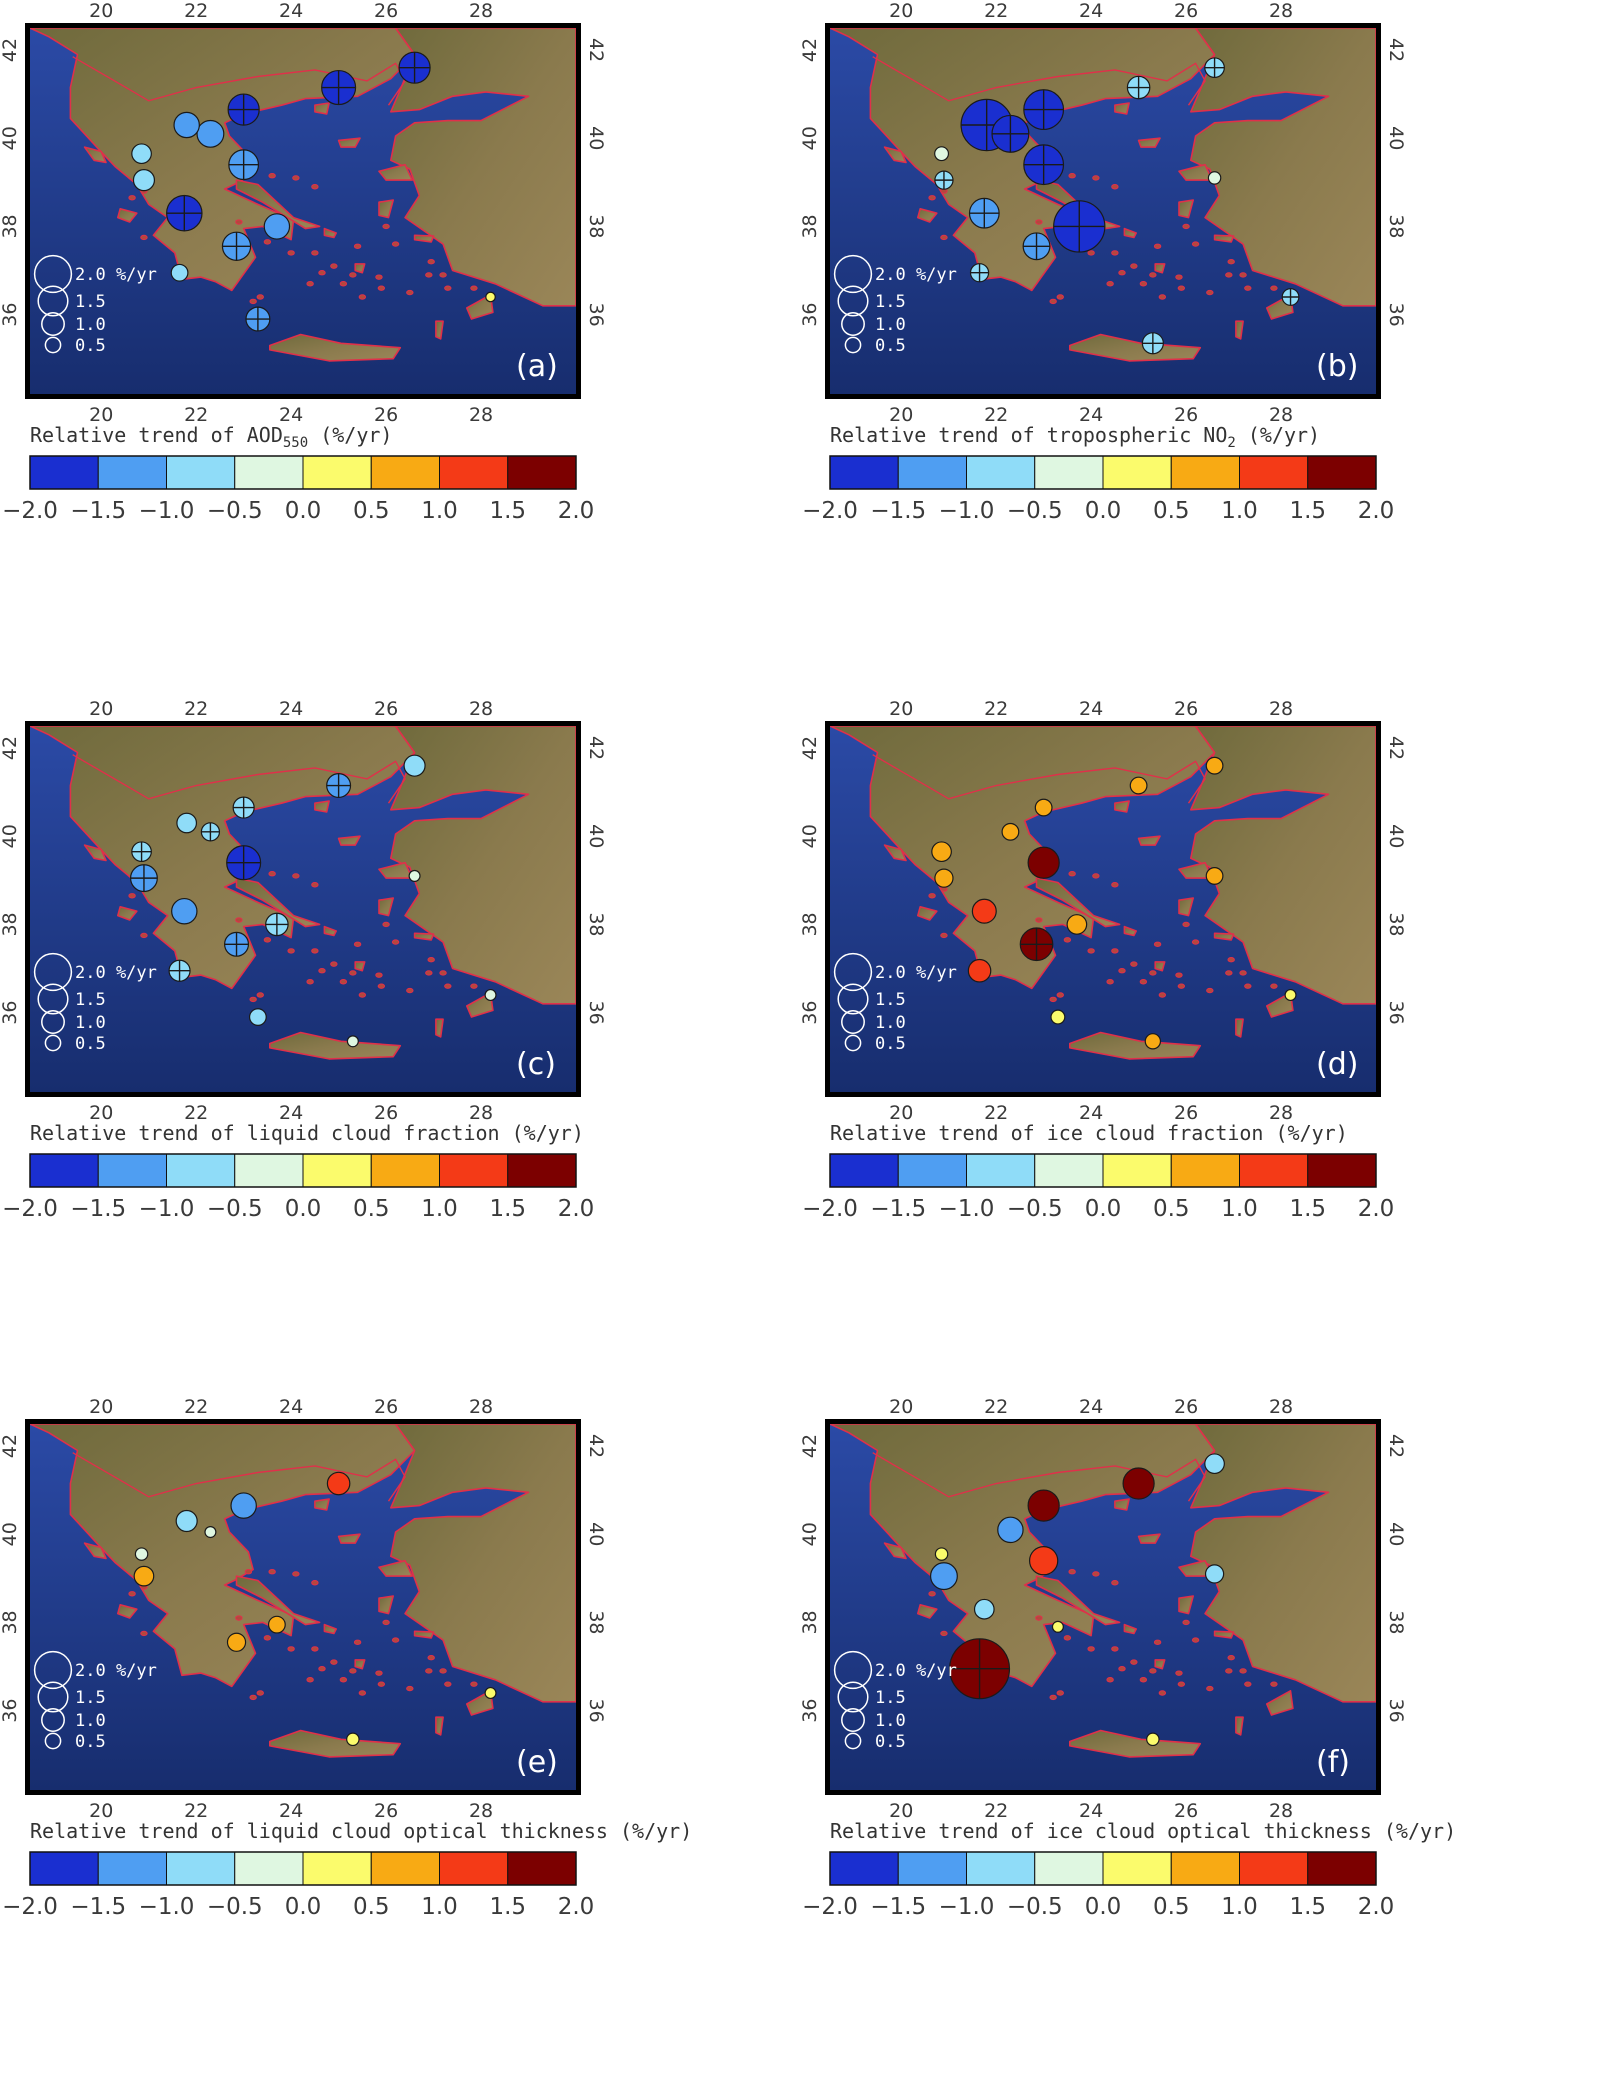 The width and height of the screenshot is (1608, 2094). Describe the element at coordinates (127, 1611) in the screenshot. I see `land-kefalonia` at that location.